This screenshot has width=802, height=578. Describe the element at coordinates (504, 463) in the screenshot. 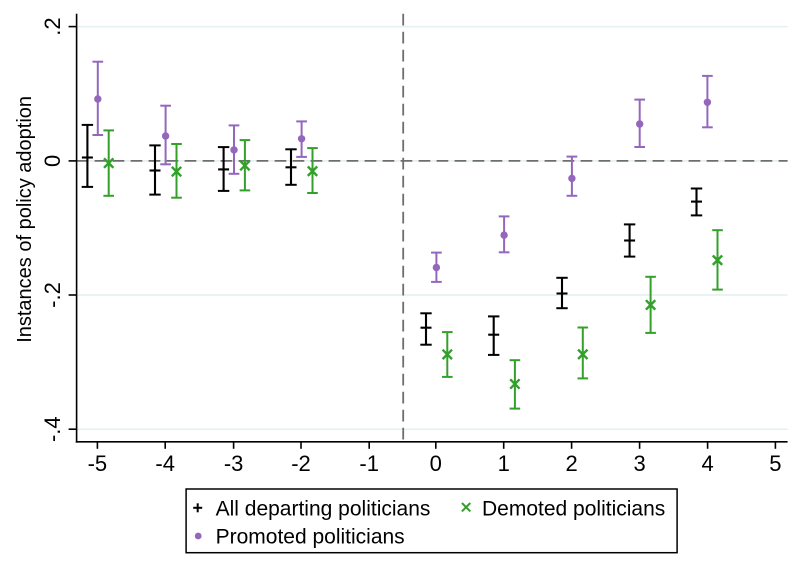

I see `svg-text: 1` at that location.